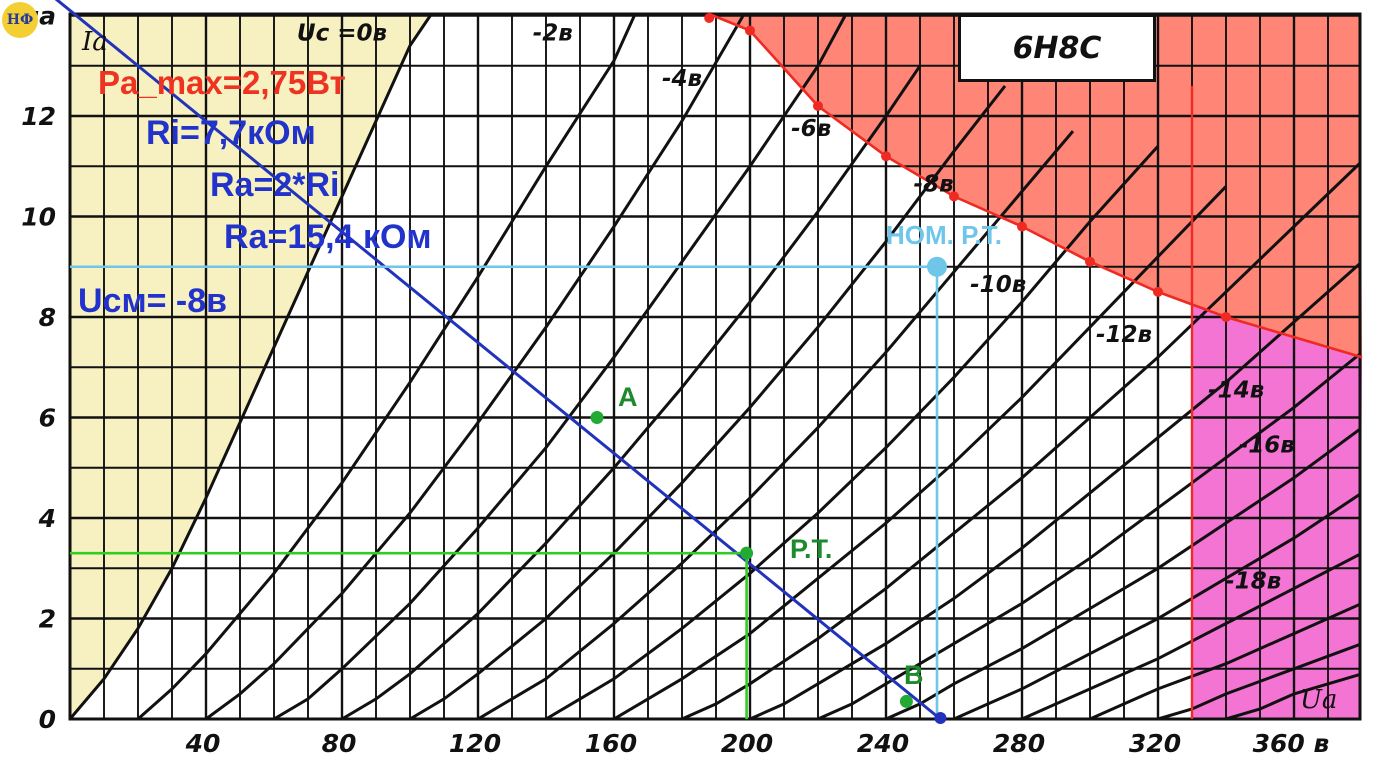 This screenshot has height=768, width=1376. Describe the element at coordinates (914, 675) in the screenshot. I see `label-point-b: B` at that location.